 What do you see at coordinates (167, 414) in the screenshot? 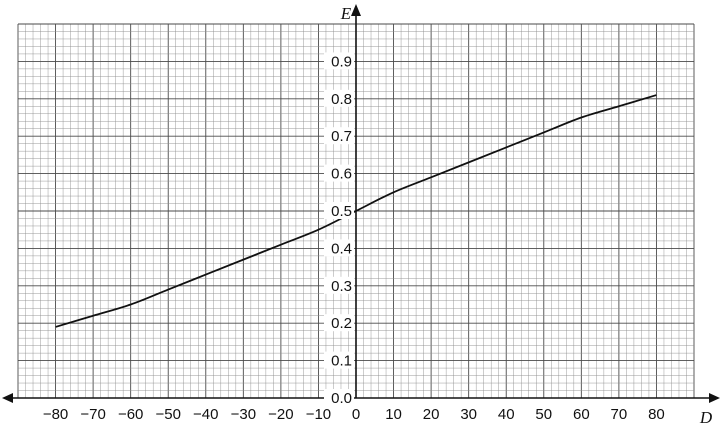
I see `x-tick-label: −50` at bounding box center [167, 414].